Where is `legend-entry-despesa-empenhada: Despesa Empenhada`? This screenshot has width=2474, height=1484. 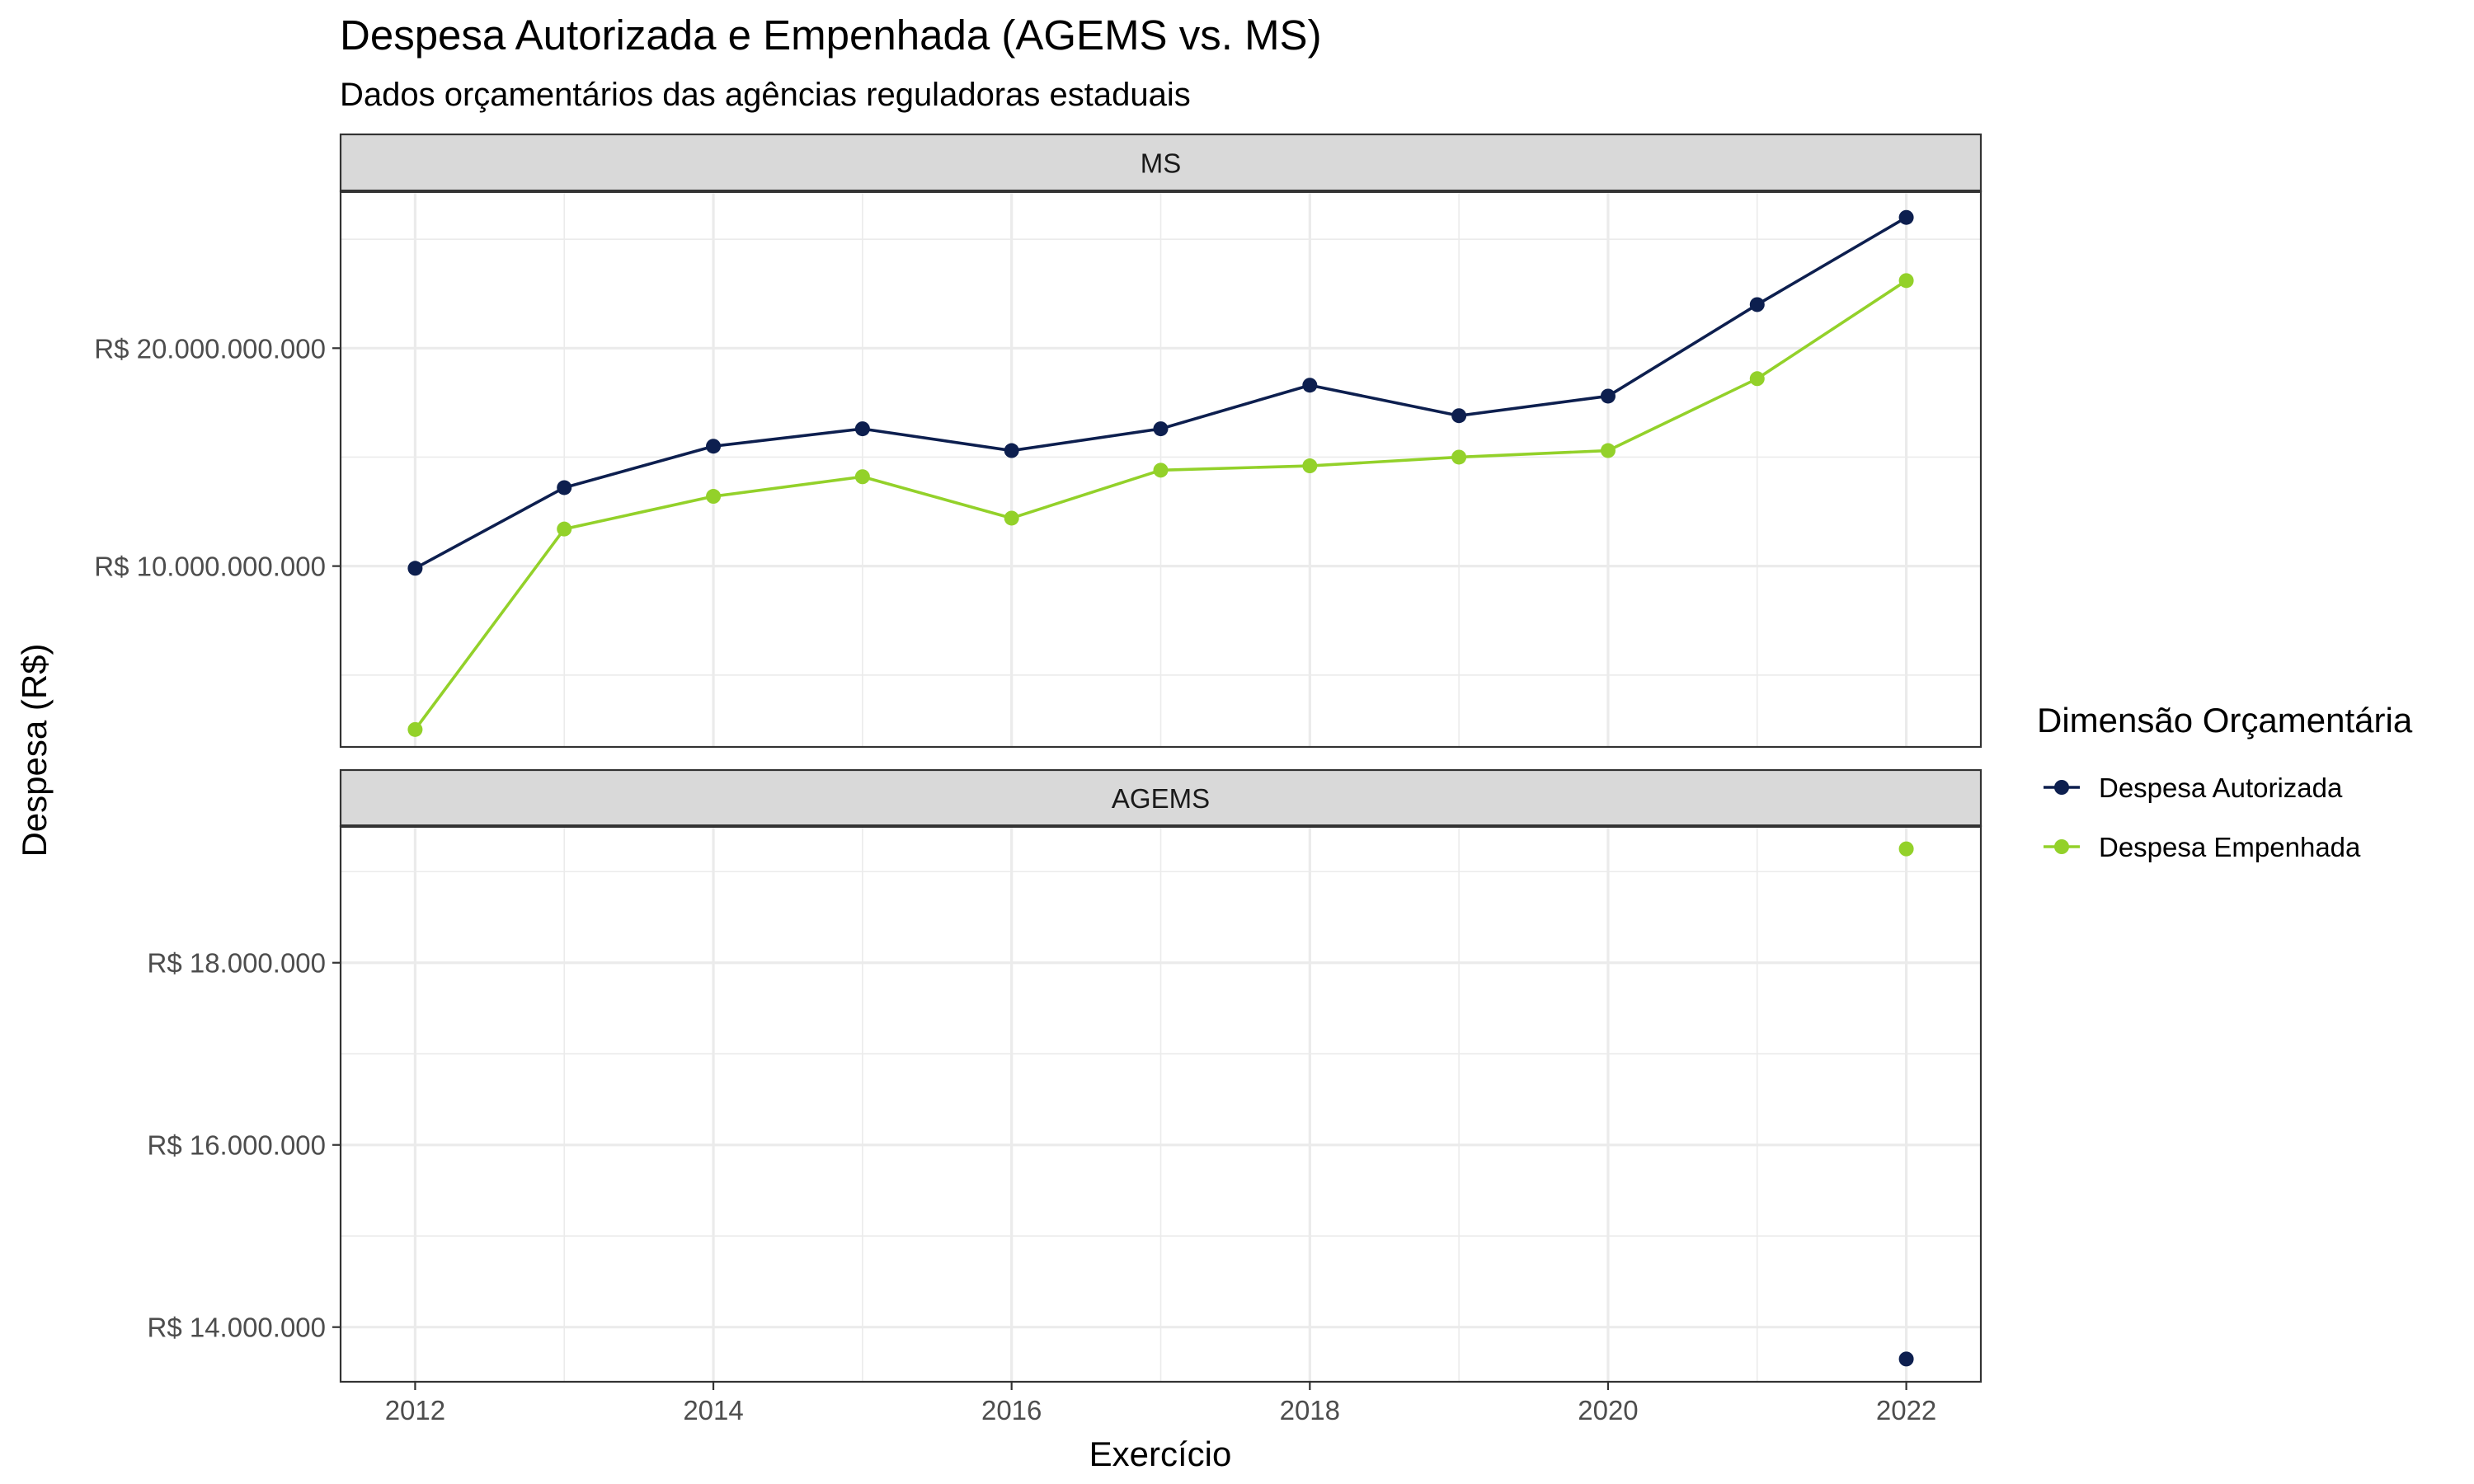
legend-entry-despesa-empenhada: Despesa Empenhada is located at coordinates (2202, 847).